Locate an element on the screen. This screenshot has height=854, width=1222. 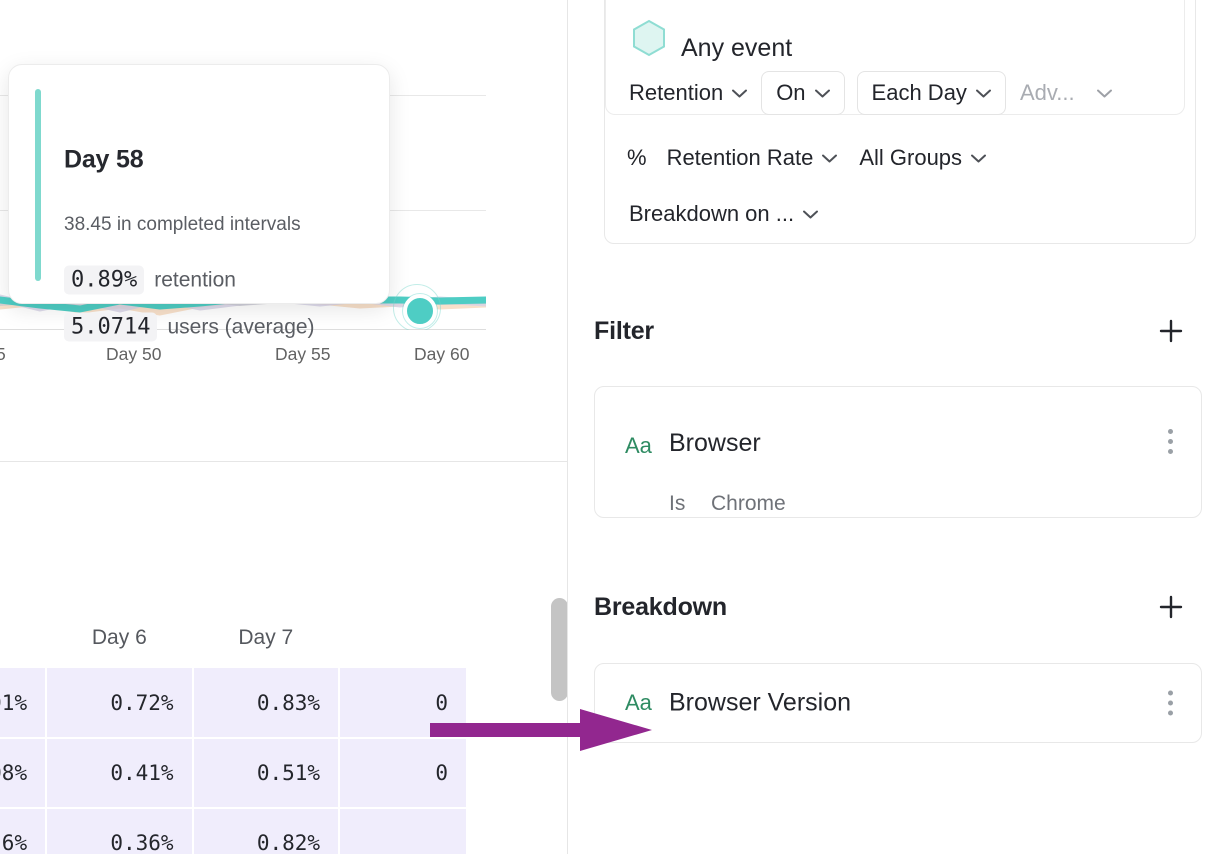
hover-point is located at coordinates (420, 311).